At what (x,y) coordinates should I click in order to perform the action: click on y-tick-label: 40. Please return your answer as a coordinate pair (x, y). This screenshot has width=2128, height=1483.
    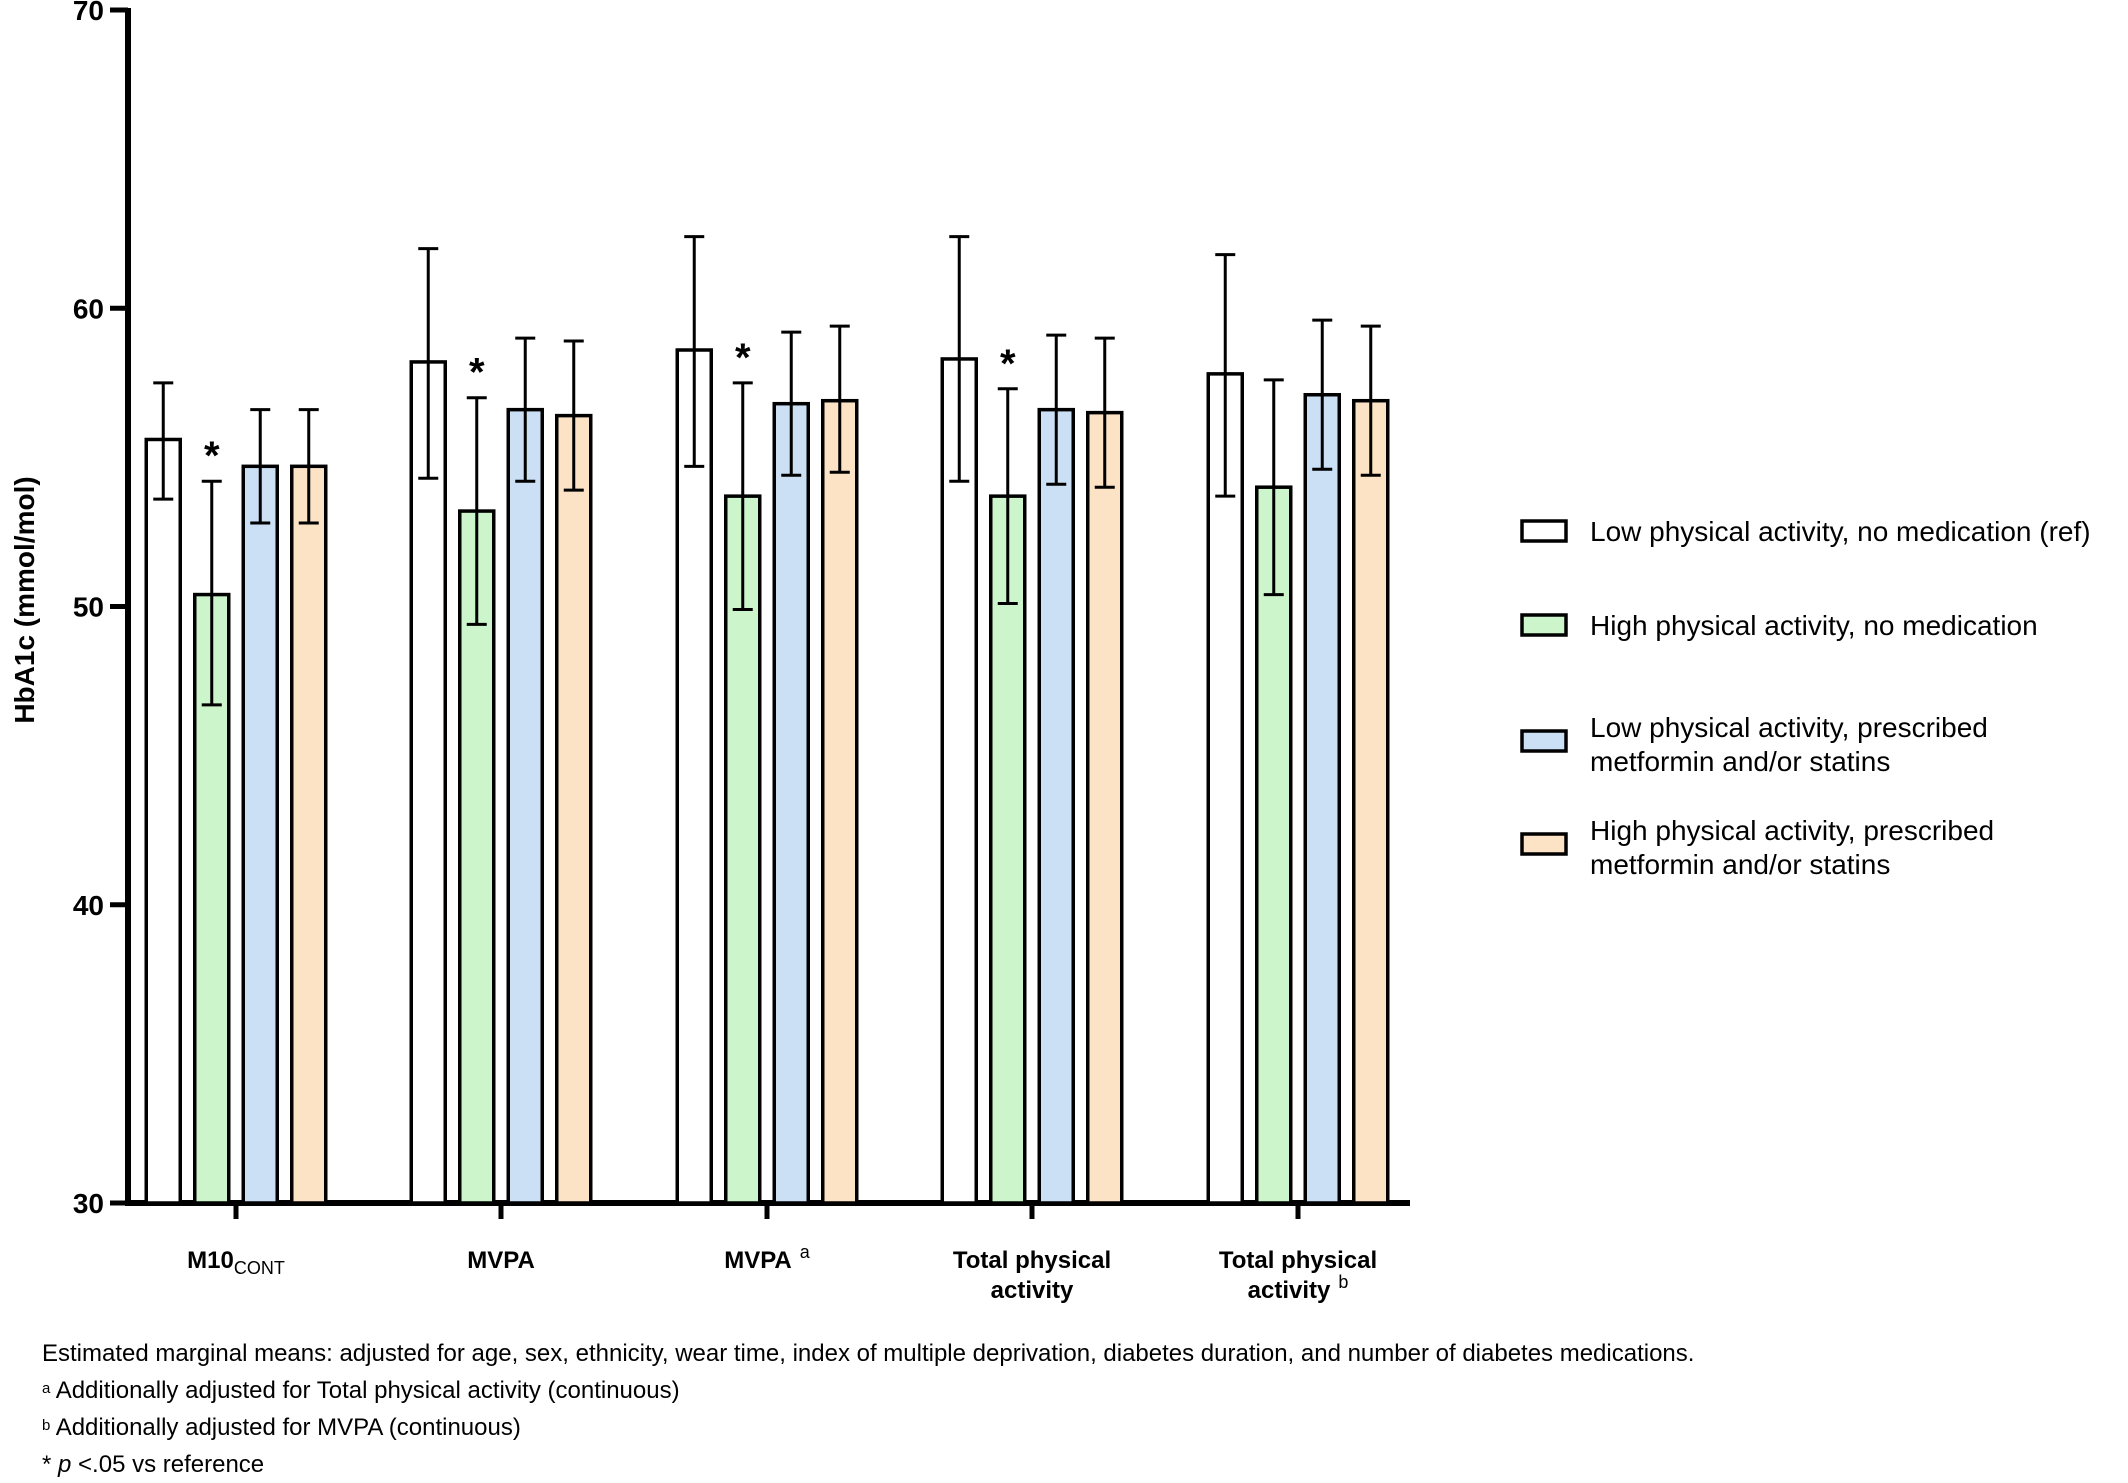
    Looking at the image, I should click on (88, 905).